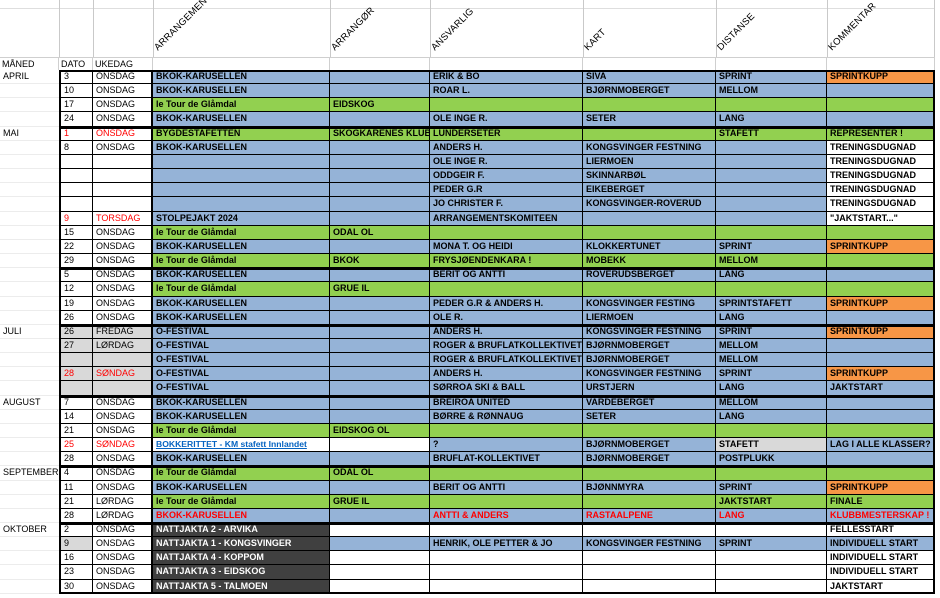 The width and height of the screenshot is (940, 598). Describe the element at coordinates (241, 346) in the screenshot. I see `cell-arrangement: O-FESTIVAL` at that location.